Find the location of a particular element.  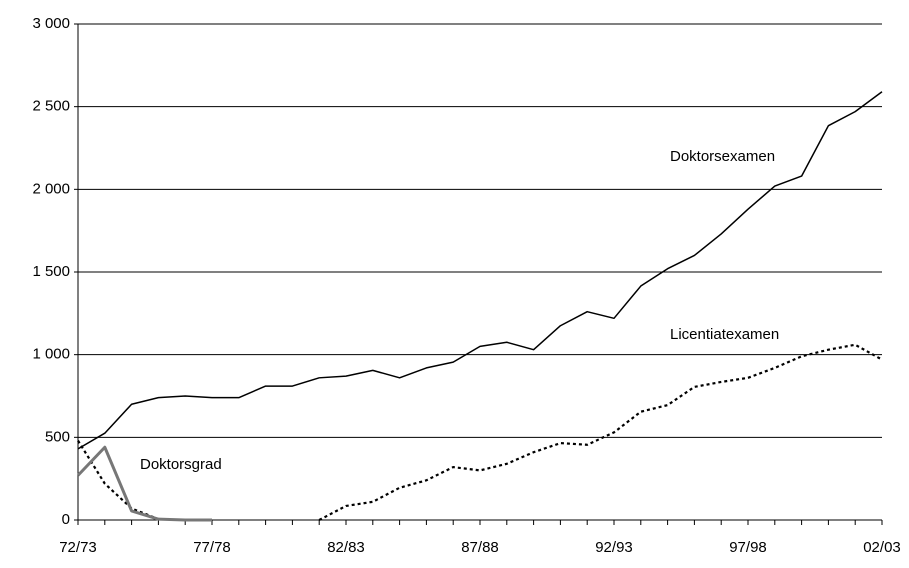

x-tick-label: 72/73 is located at coordinates (78, 547).